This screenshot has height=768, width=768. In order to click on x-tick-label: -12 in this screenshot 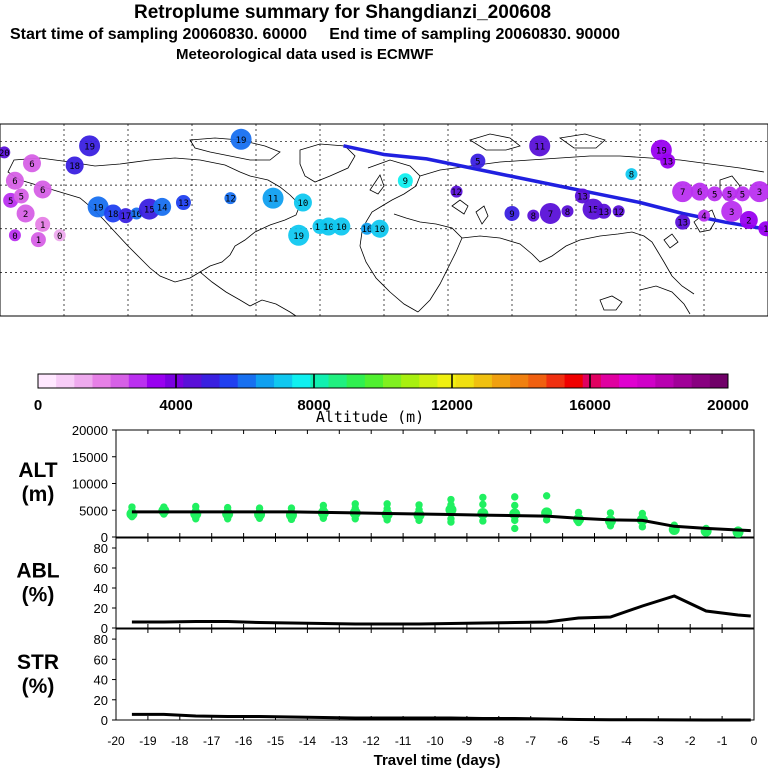, I will do `click(372, 741)`.